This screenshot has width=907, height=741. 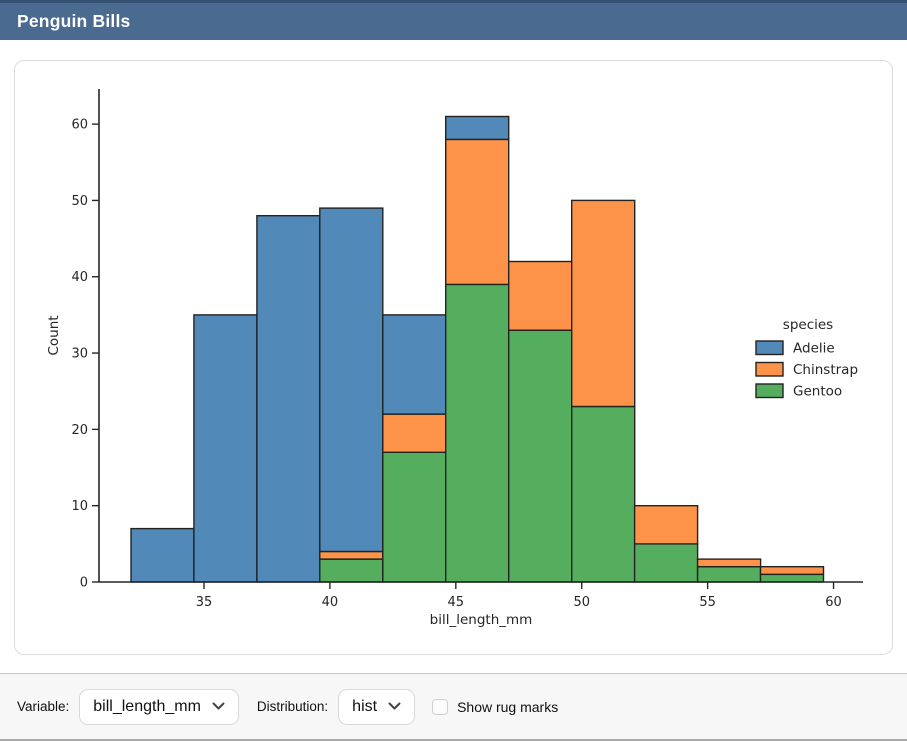 What do you see at coordinates (79, 277) in the screenshot?
I see `y-tick-label: 40` at bounding box center [79, 277].